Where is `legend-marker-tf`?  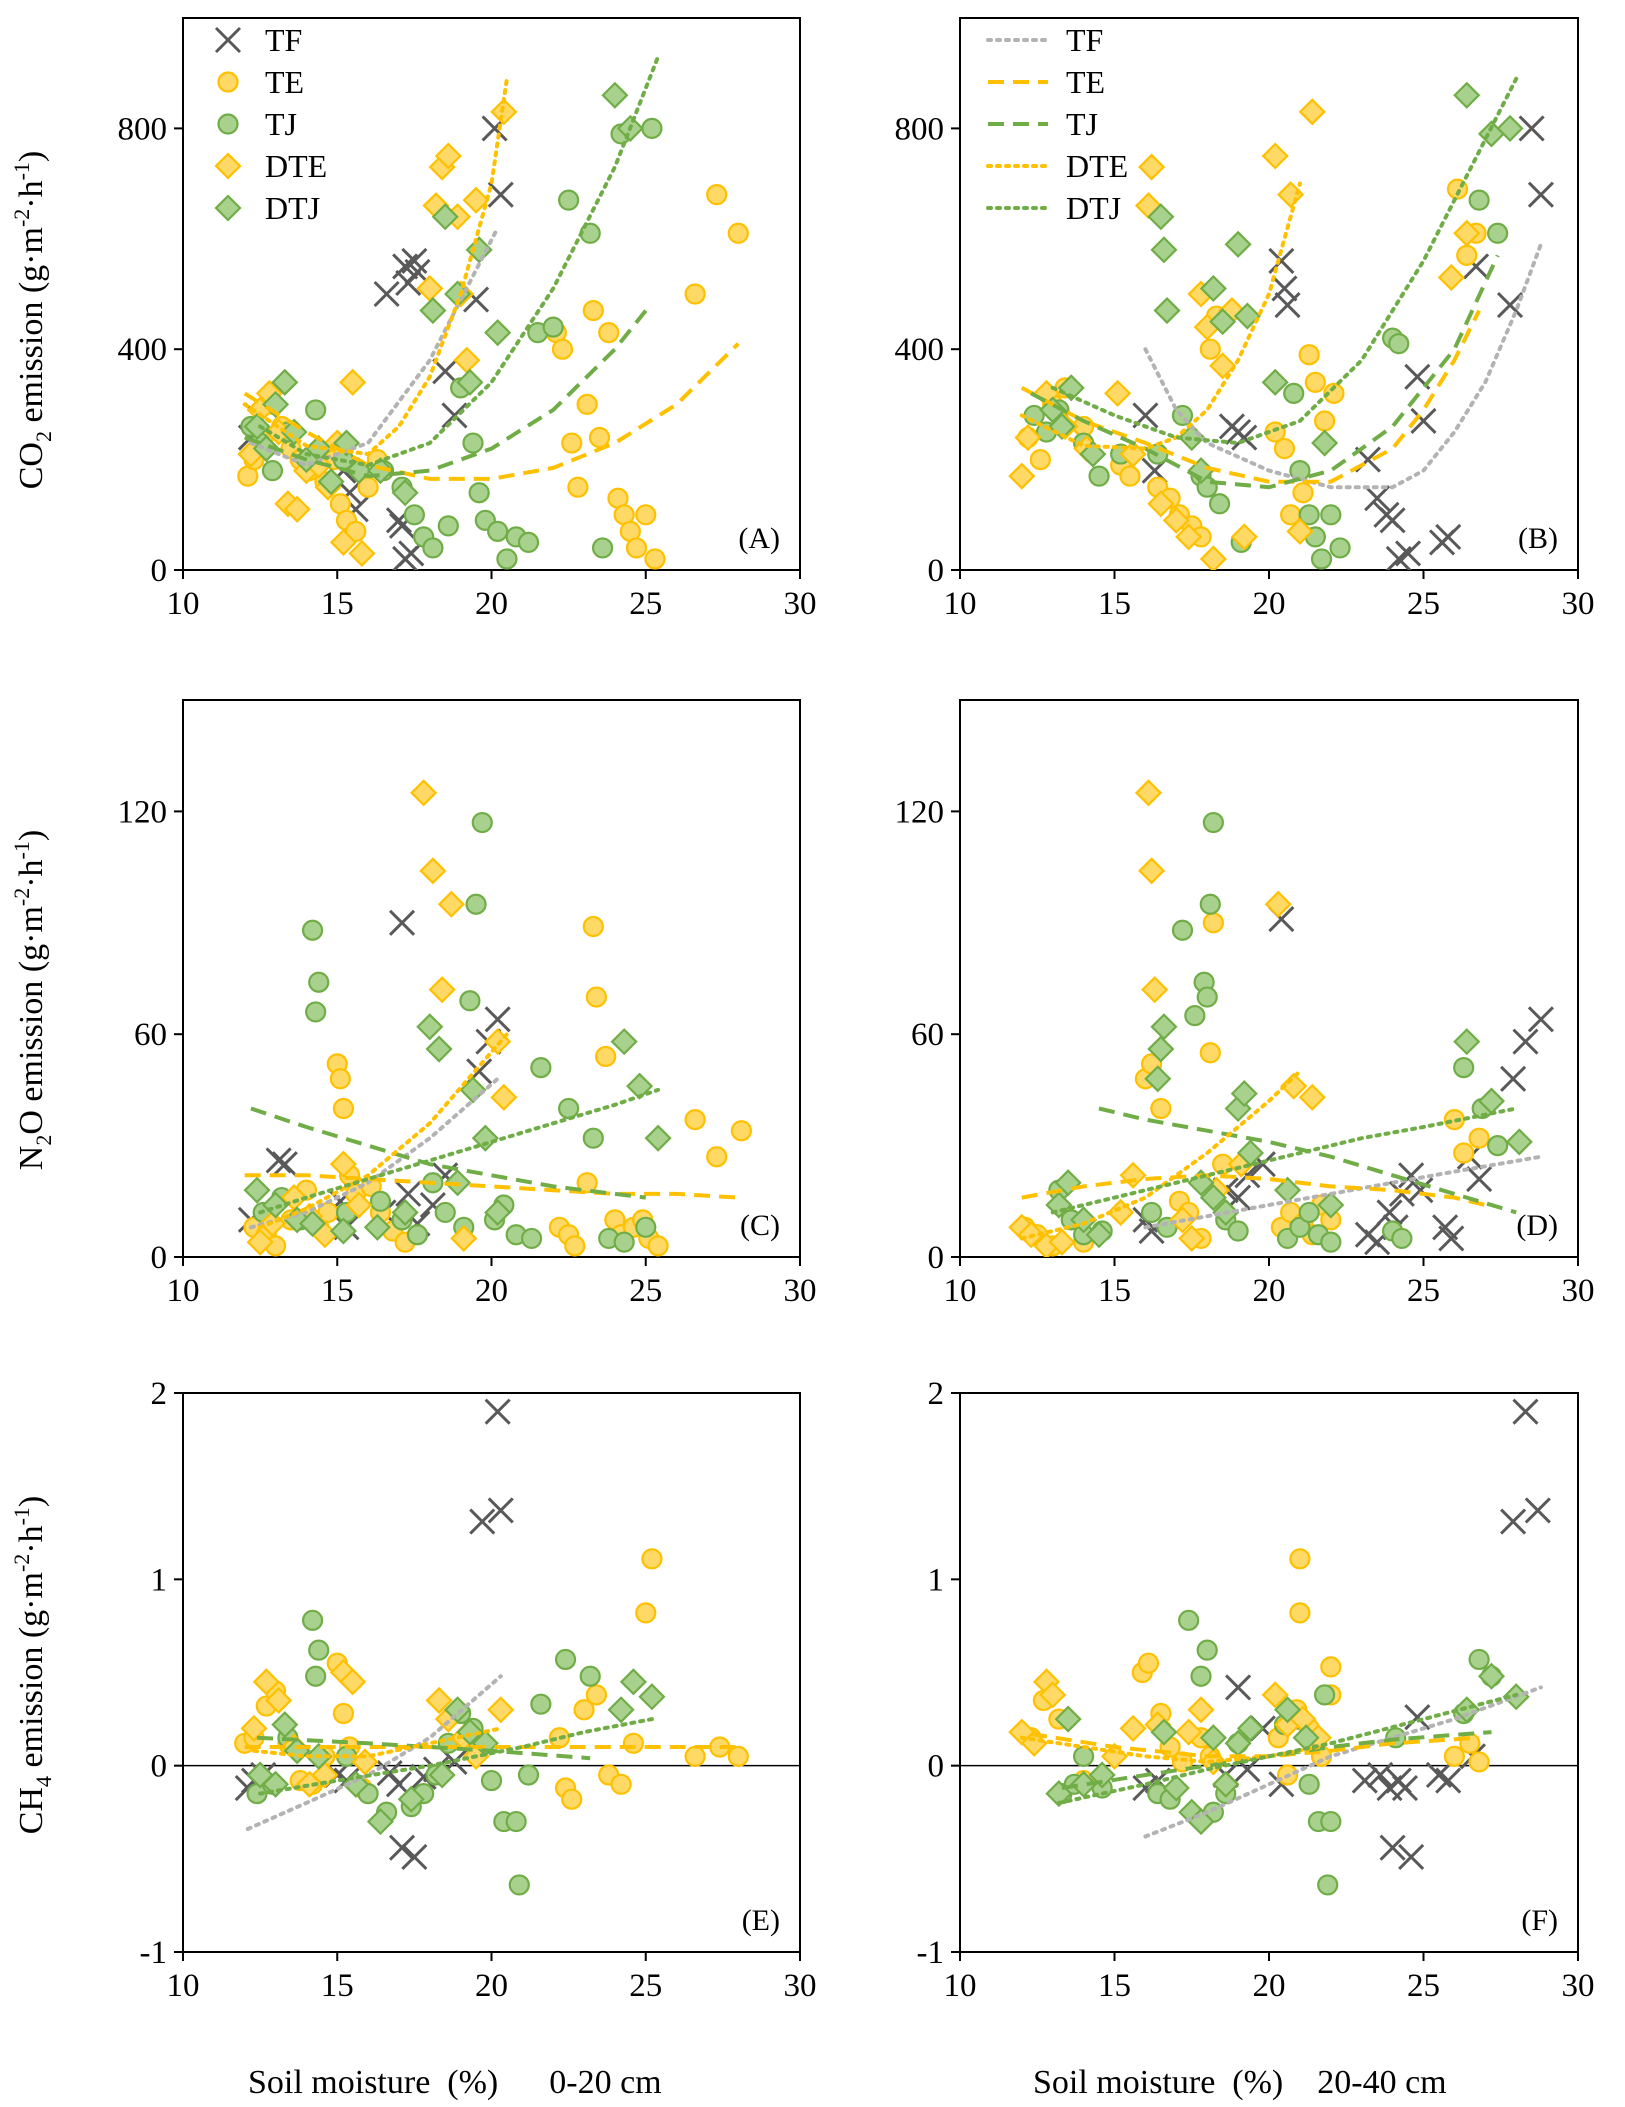
legend-marker-tf is located at coordinates (228, 40).